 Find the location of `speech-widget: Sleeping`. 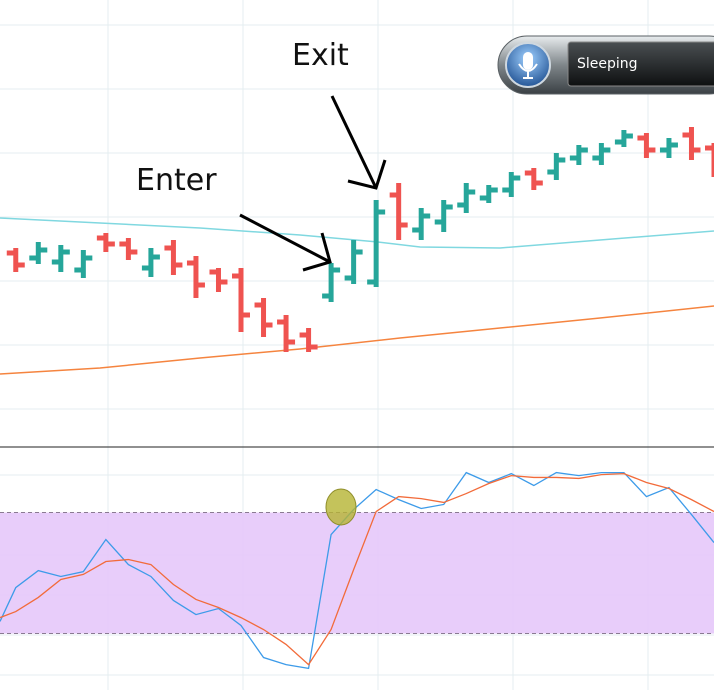

speech-widget: Sleeping is located at coordinates (605, 65).